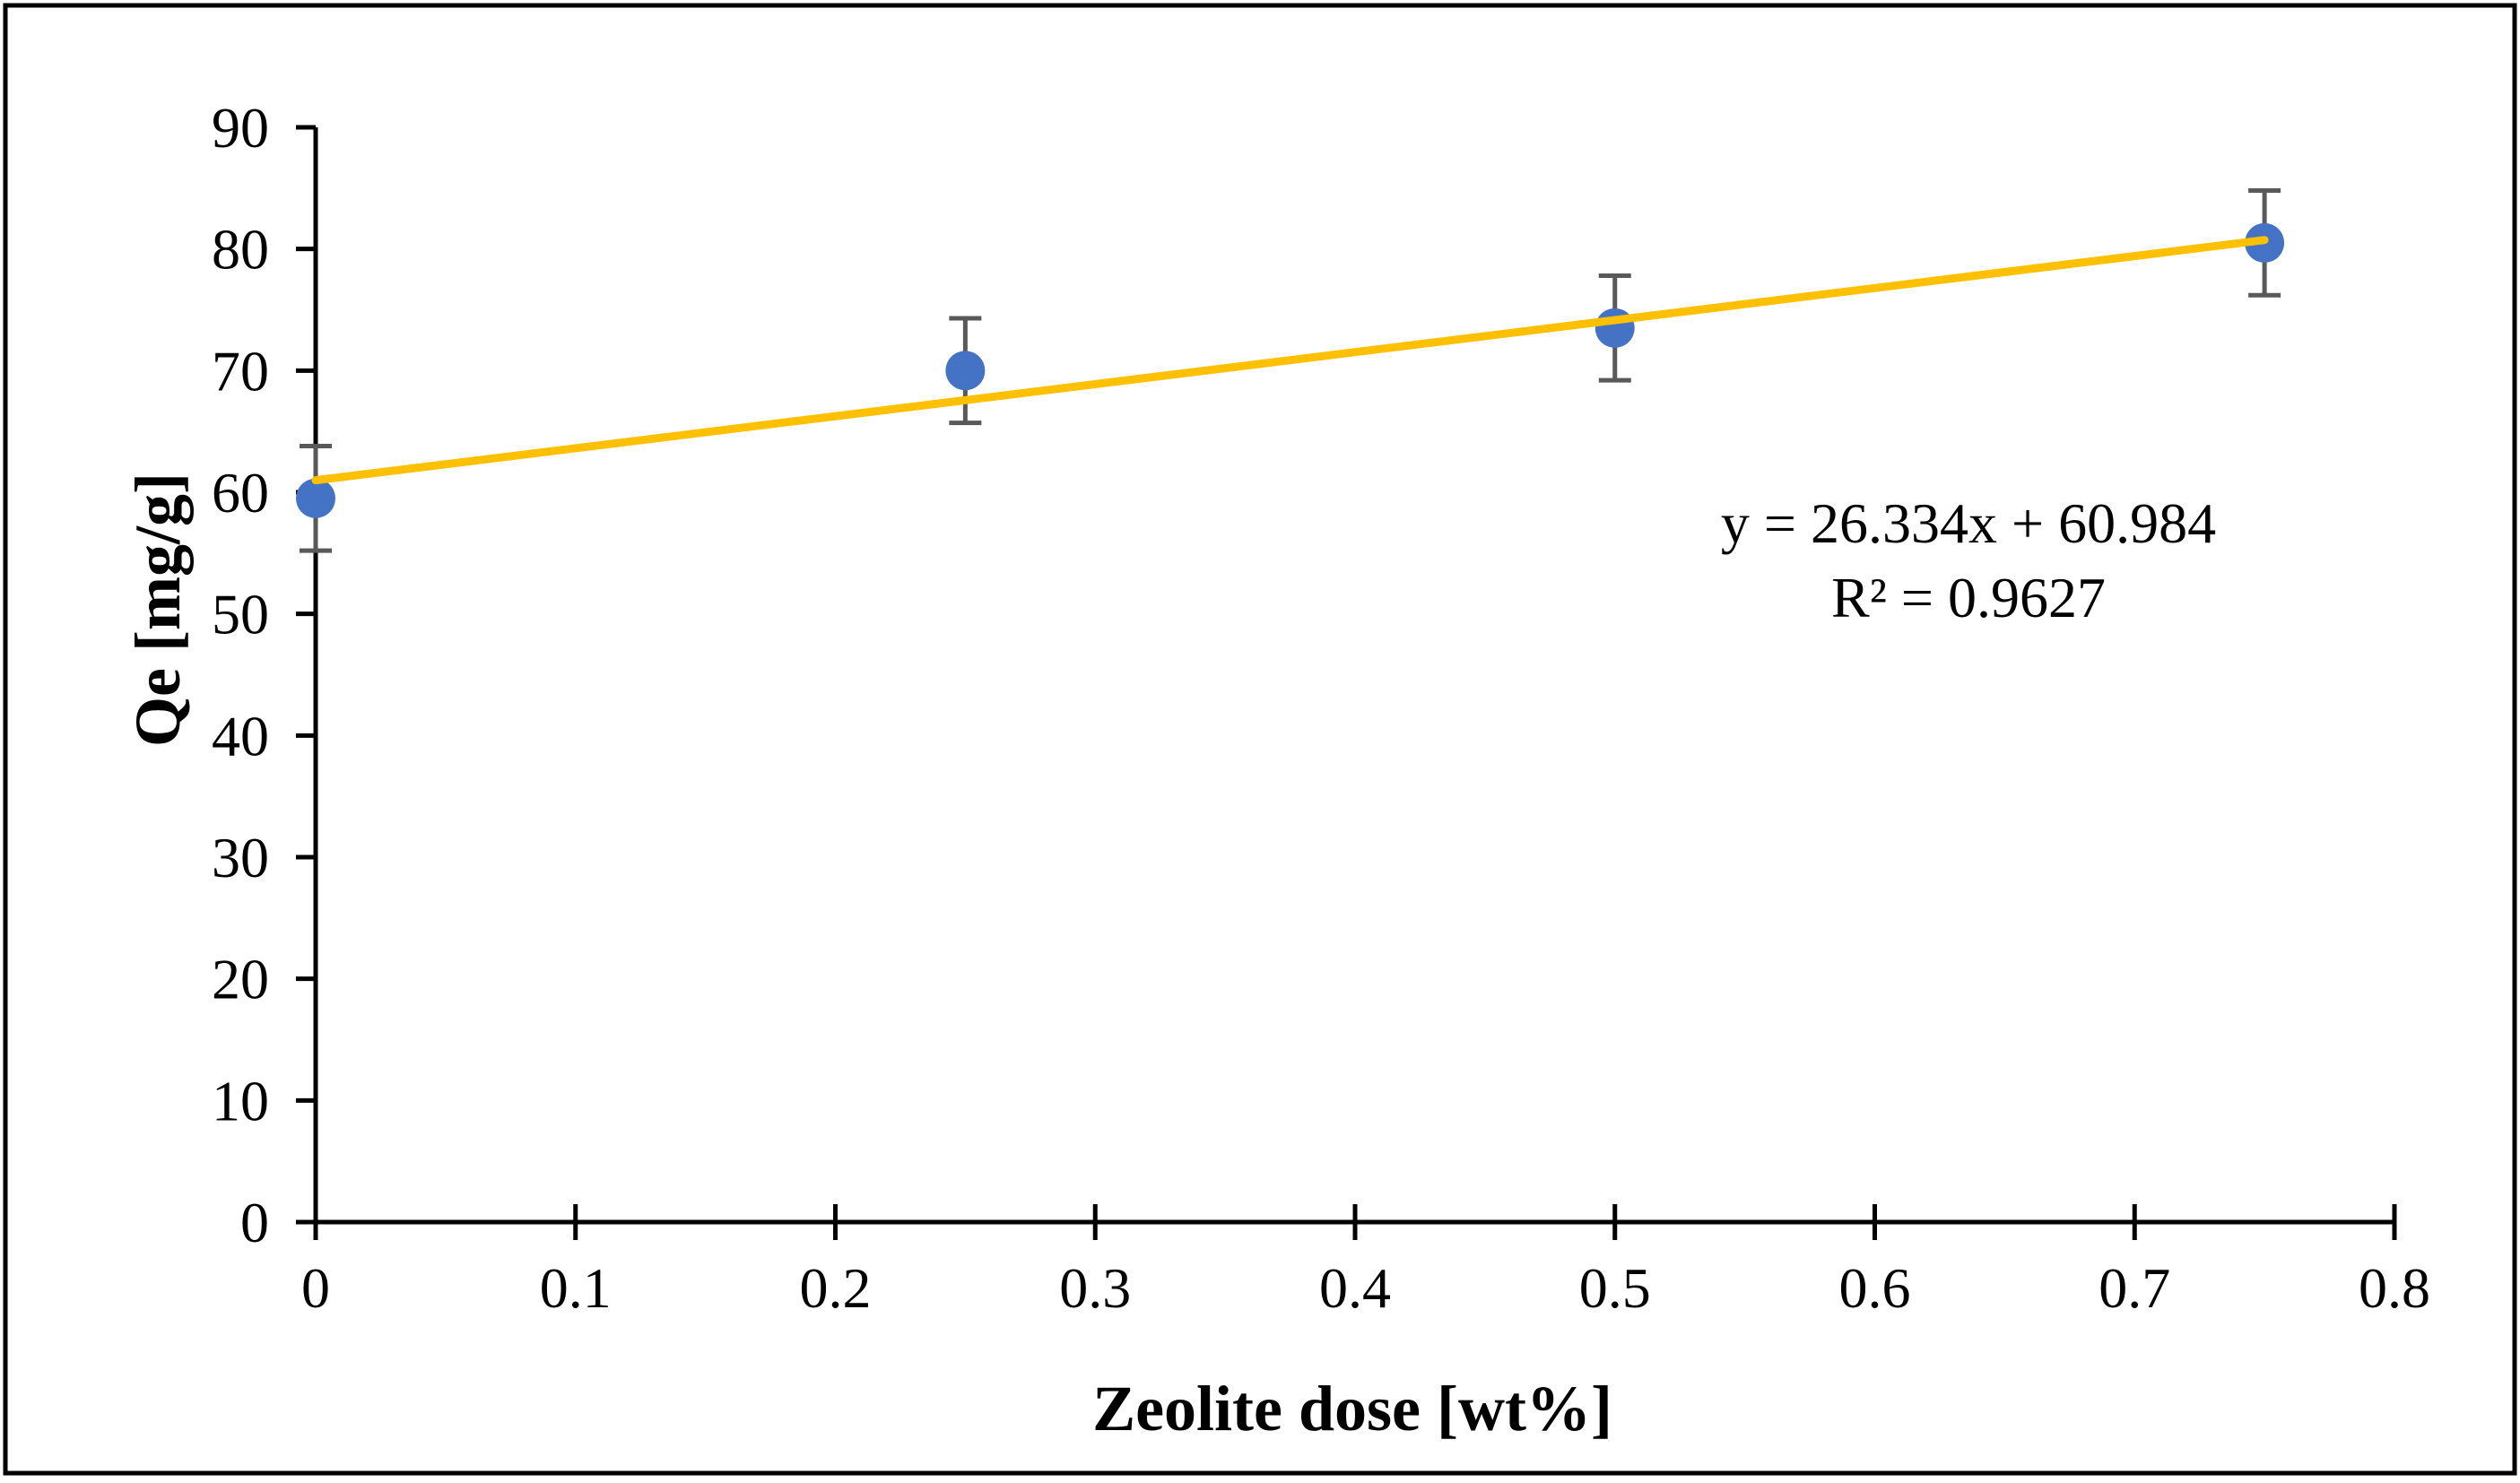  What do you see at coordinates (240, 736) in the screenshot?
I see `y-tick-label: 40` at bounding box center [240, 736].